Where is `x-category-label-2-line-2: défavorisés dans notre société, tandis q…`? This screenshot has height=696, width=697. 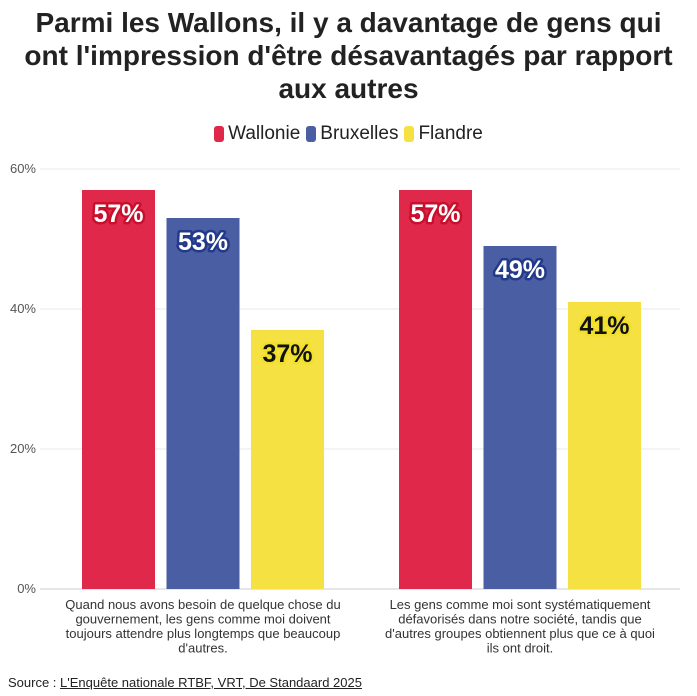
x-category-label-2-line-2: défavorisés dans notre société, tandis q… is located at coordinates (520, 619).